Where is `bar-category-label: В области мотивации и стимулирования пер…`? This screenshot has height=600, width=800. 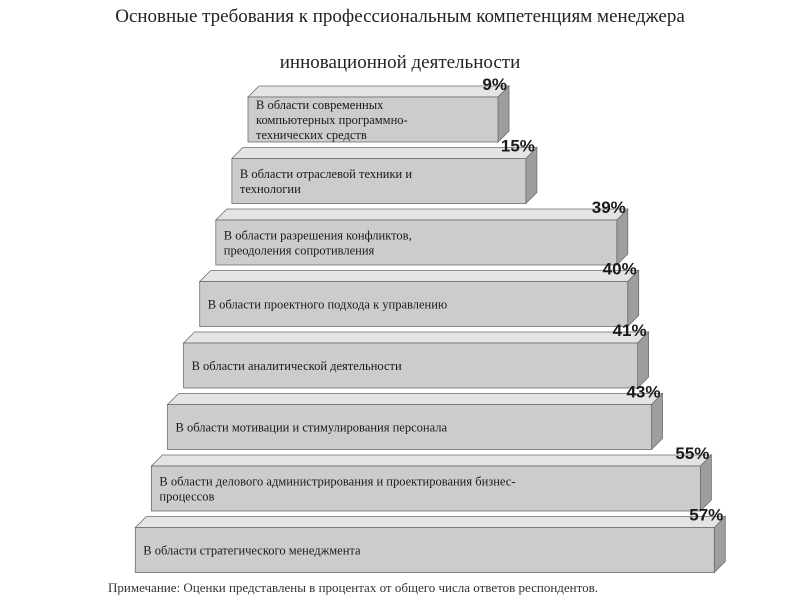 bar-category-label: В области мотивации и стимулирования пер… is located at coordinates (312, 428).